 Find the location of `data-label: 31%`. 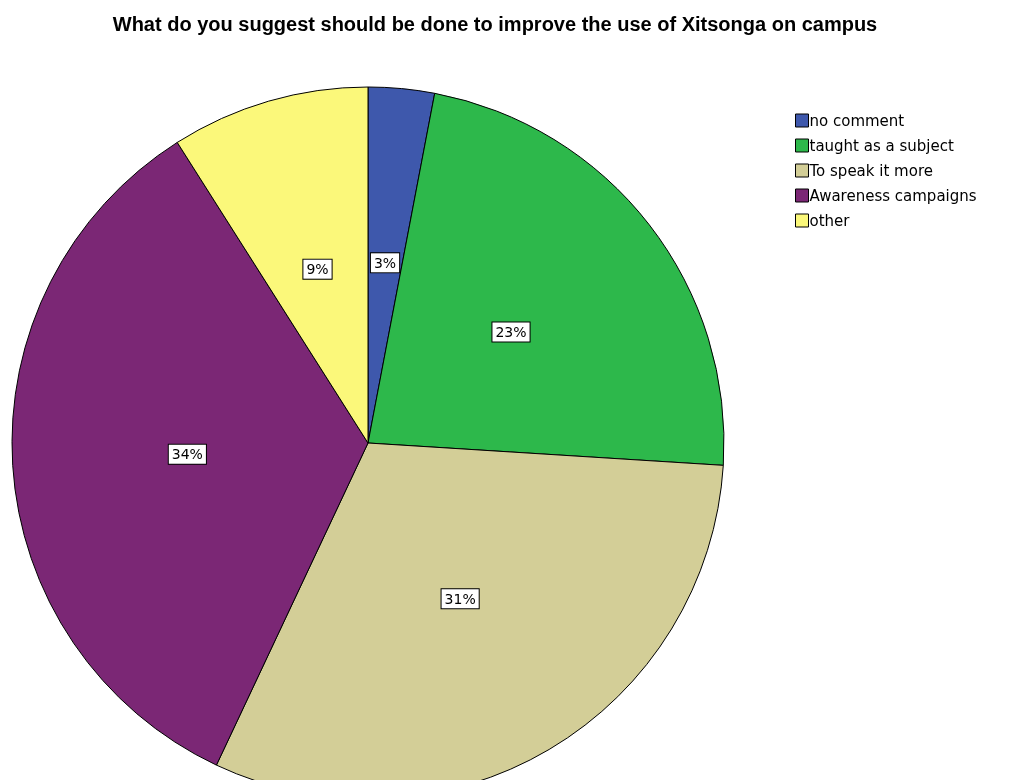

data-label: 31% is located at coordinates (460, 598).